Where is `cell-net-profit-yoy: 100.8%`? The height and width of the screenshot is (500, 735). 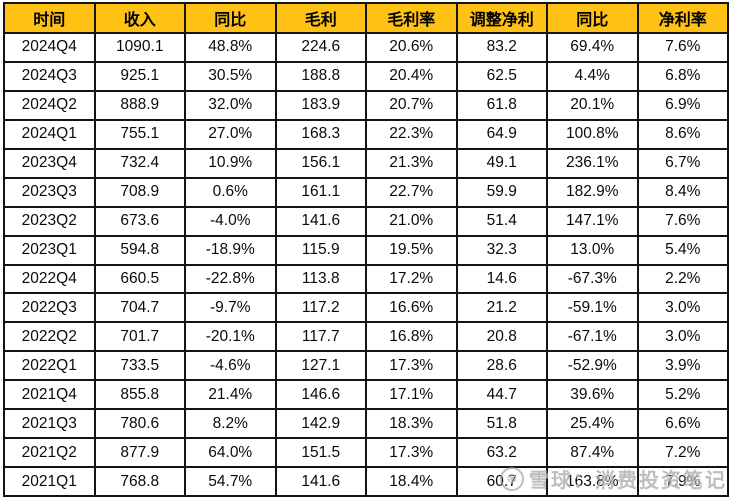
cell-net-profit-yoy: 100.8% is located at coordinates (592, 134).